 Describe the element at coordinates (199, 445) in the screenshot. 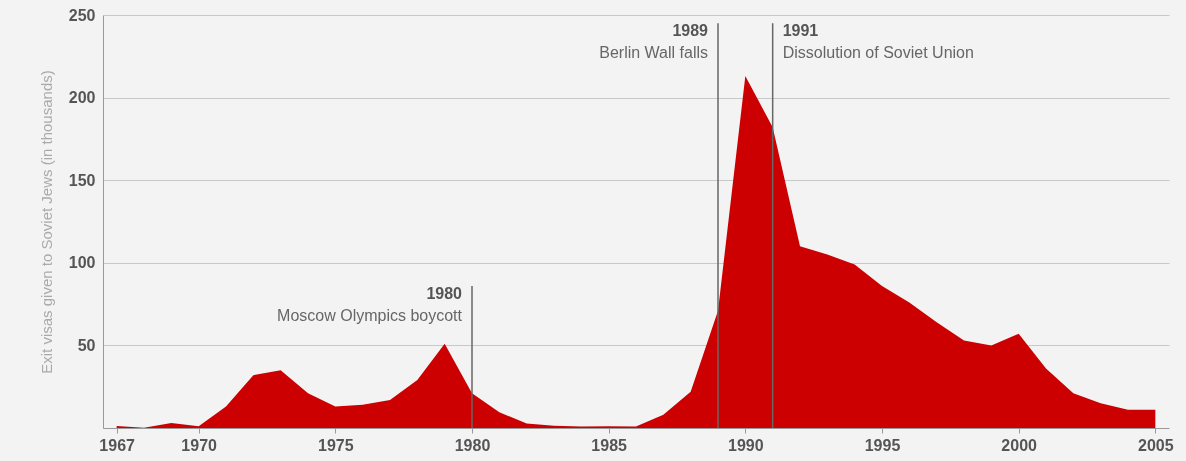

I see `x-tick-label: 1970` at that location.